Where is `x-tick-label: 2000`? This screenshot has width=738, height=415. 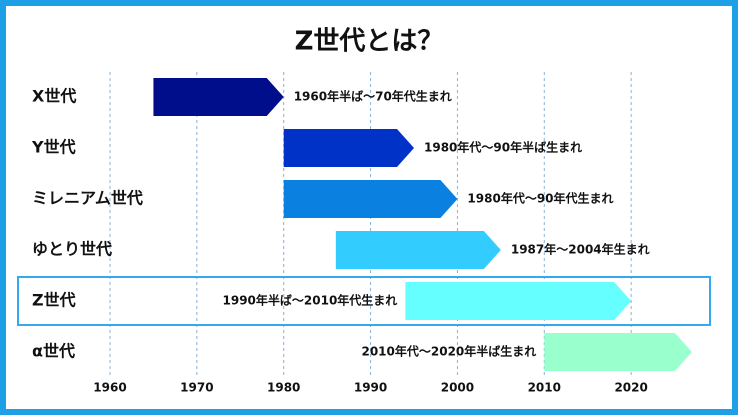 x-tick-label: 2000 is located at coordinates (457, 388).